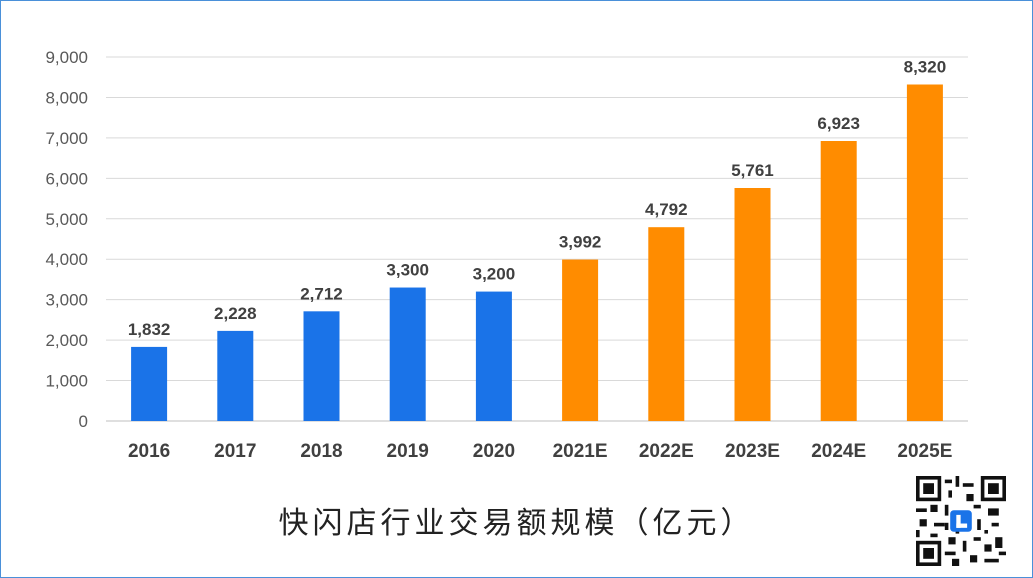  What do you see at coordinates (516, 523) in the screenshot?
I see `chart-title: 快闪店行业交易额规模（亿元）` at bounding box center [516, 523].